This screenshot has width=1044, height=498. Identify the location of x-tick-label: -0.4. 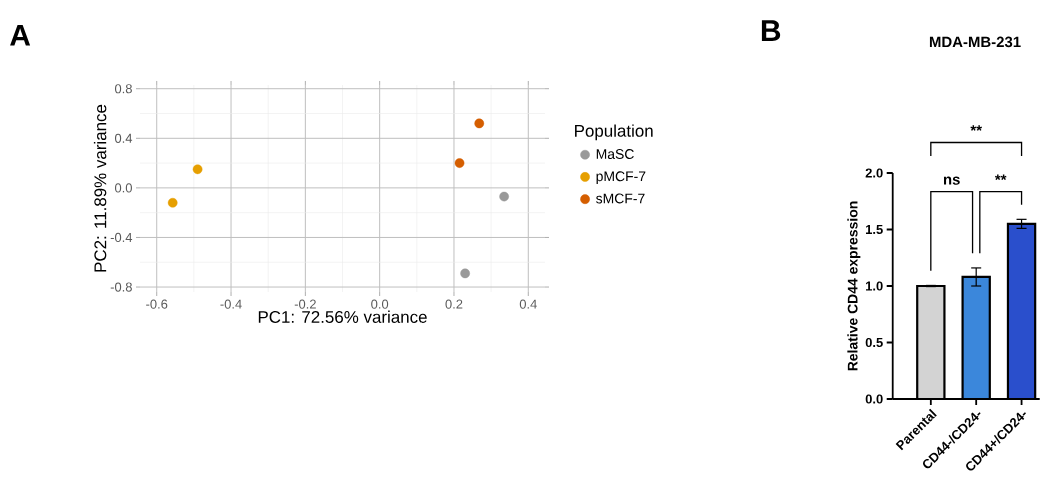
(231, 304).